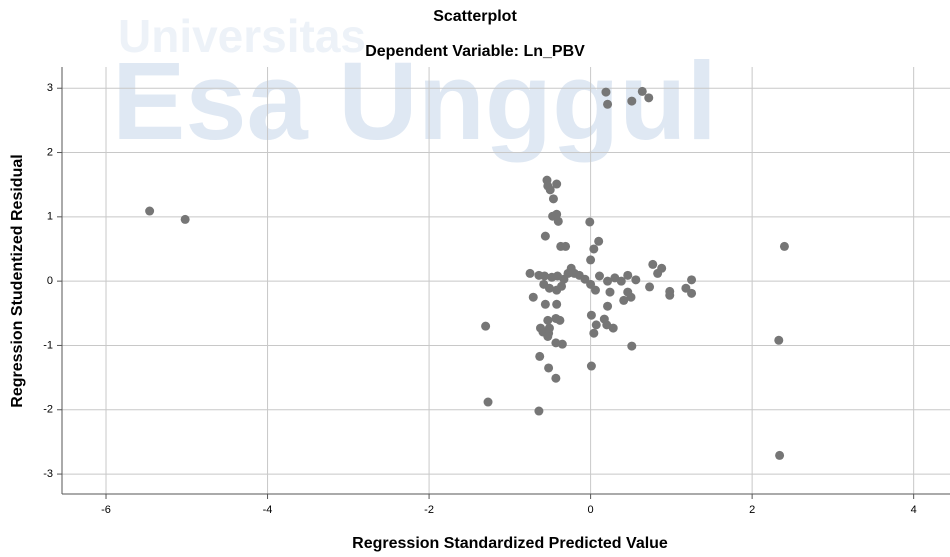 The width and height of the screenshot is (950, 557). Describe the element at coordinates (752, 510) in the screenshot. I see `x-tick-label: 2` at that location.